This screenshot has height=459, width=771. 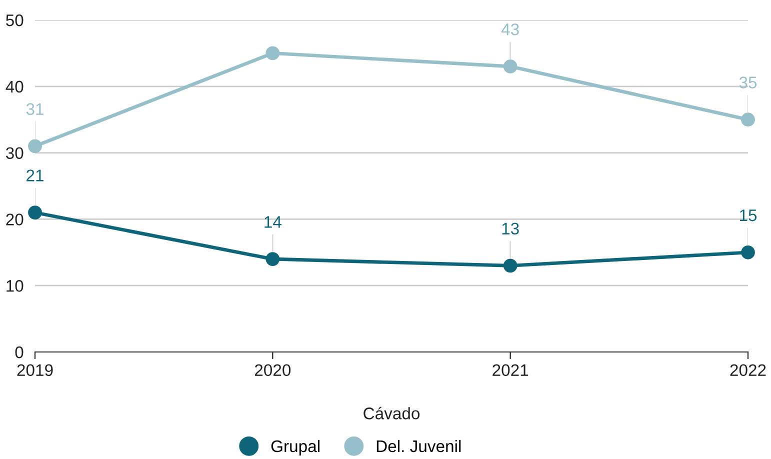 What do you see at coordinates (748, 82) in the screenshot?
I see `data-label: 35` at bounding box center [748, 82].